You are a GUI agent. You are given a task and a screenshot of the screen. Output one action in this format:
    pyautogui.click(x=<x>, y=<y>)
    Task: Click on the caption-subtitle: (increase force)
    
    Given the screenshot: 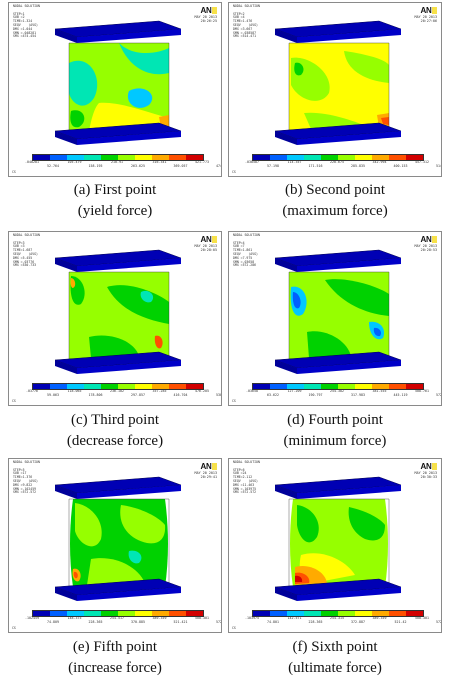 What is the action you would take?
    pyautogui.click(x=115, y=668)
    